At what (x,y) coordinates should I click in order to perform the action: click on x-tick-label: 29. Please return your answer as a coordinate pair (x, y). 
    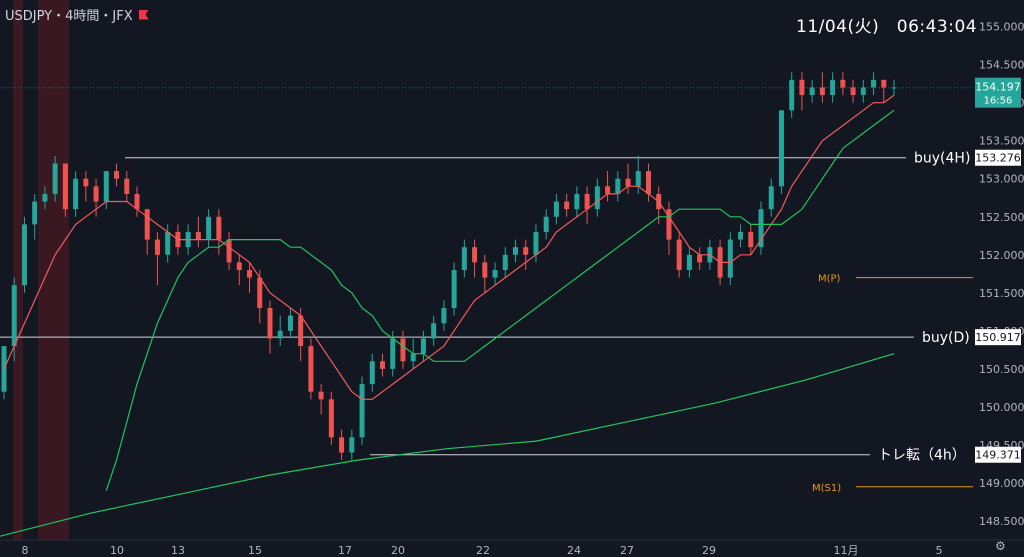
    Looking at the image, I should click on (709, 550).